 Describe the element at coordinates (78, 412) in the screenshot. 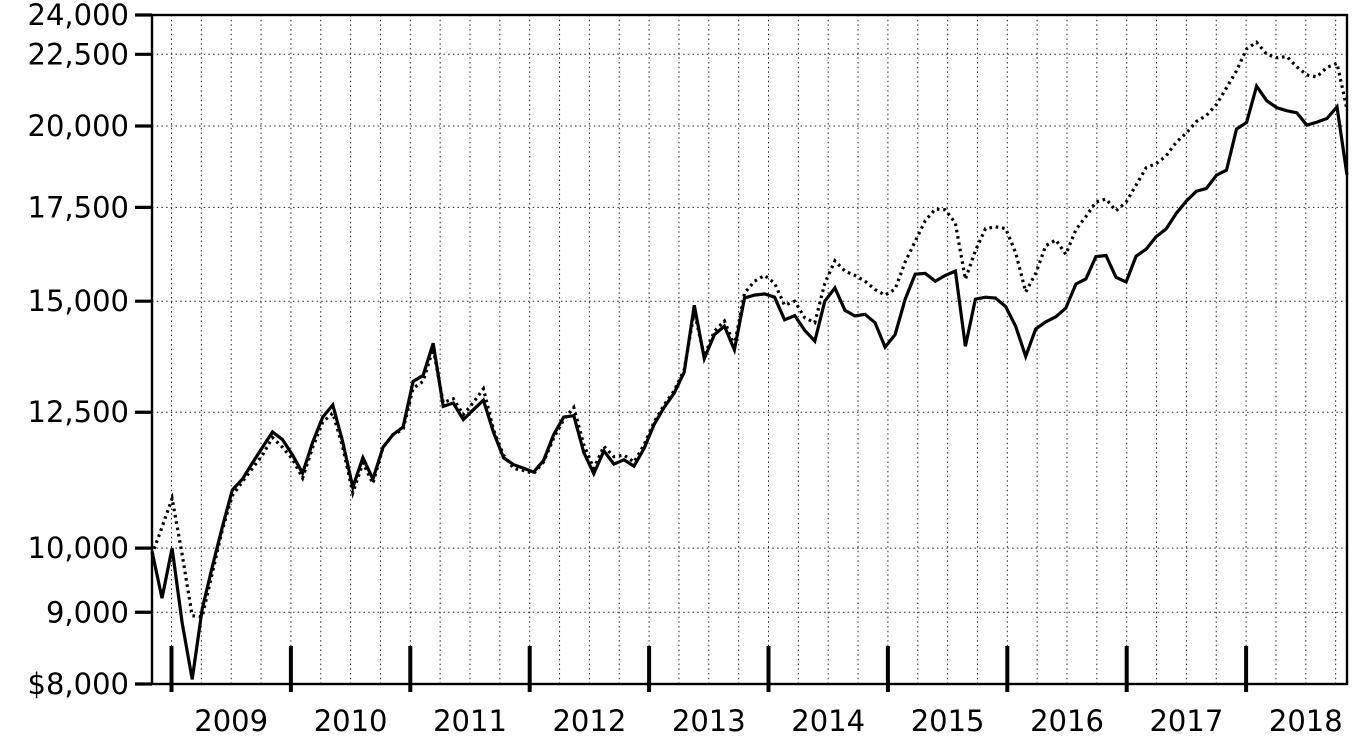

I see `y-tick-label: 12,500` at that location.